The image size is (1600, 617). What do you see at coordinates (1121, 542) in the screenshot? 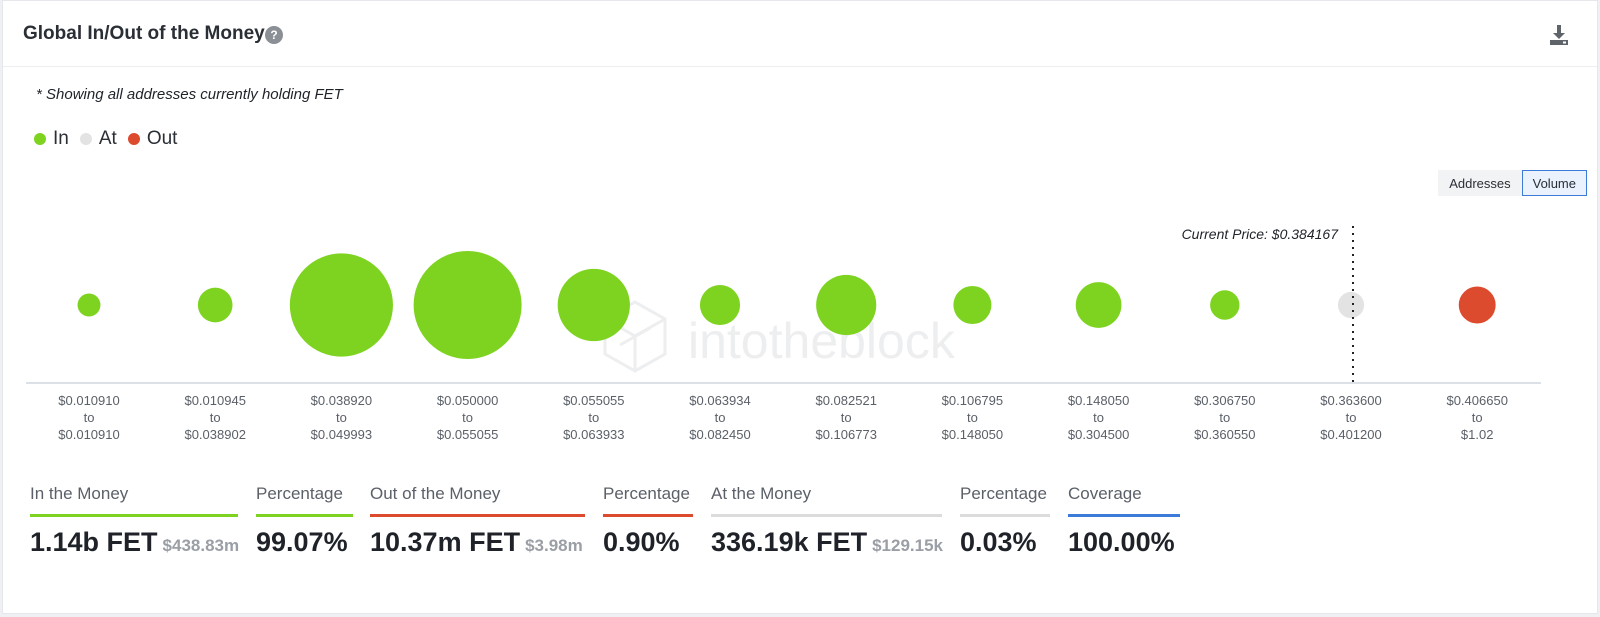
I see `stat-value: 100.00%` at bounding box center [1121, 542].